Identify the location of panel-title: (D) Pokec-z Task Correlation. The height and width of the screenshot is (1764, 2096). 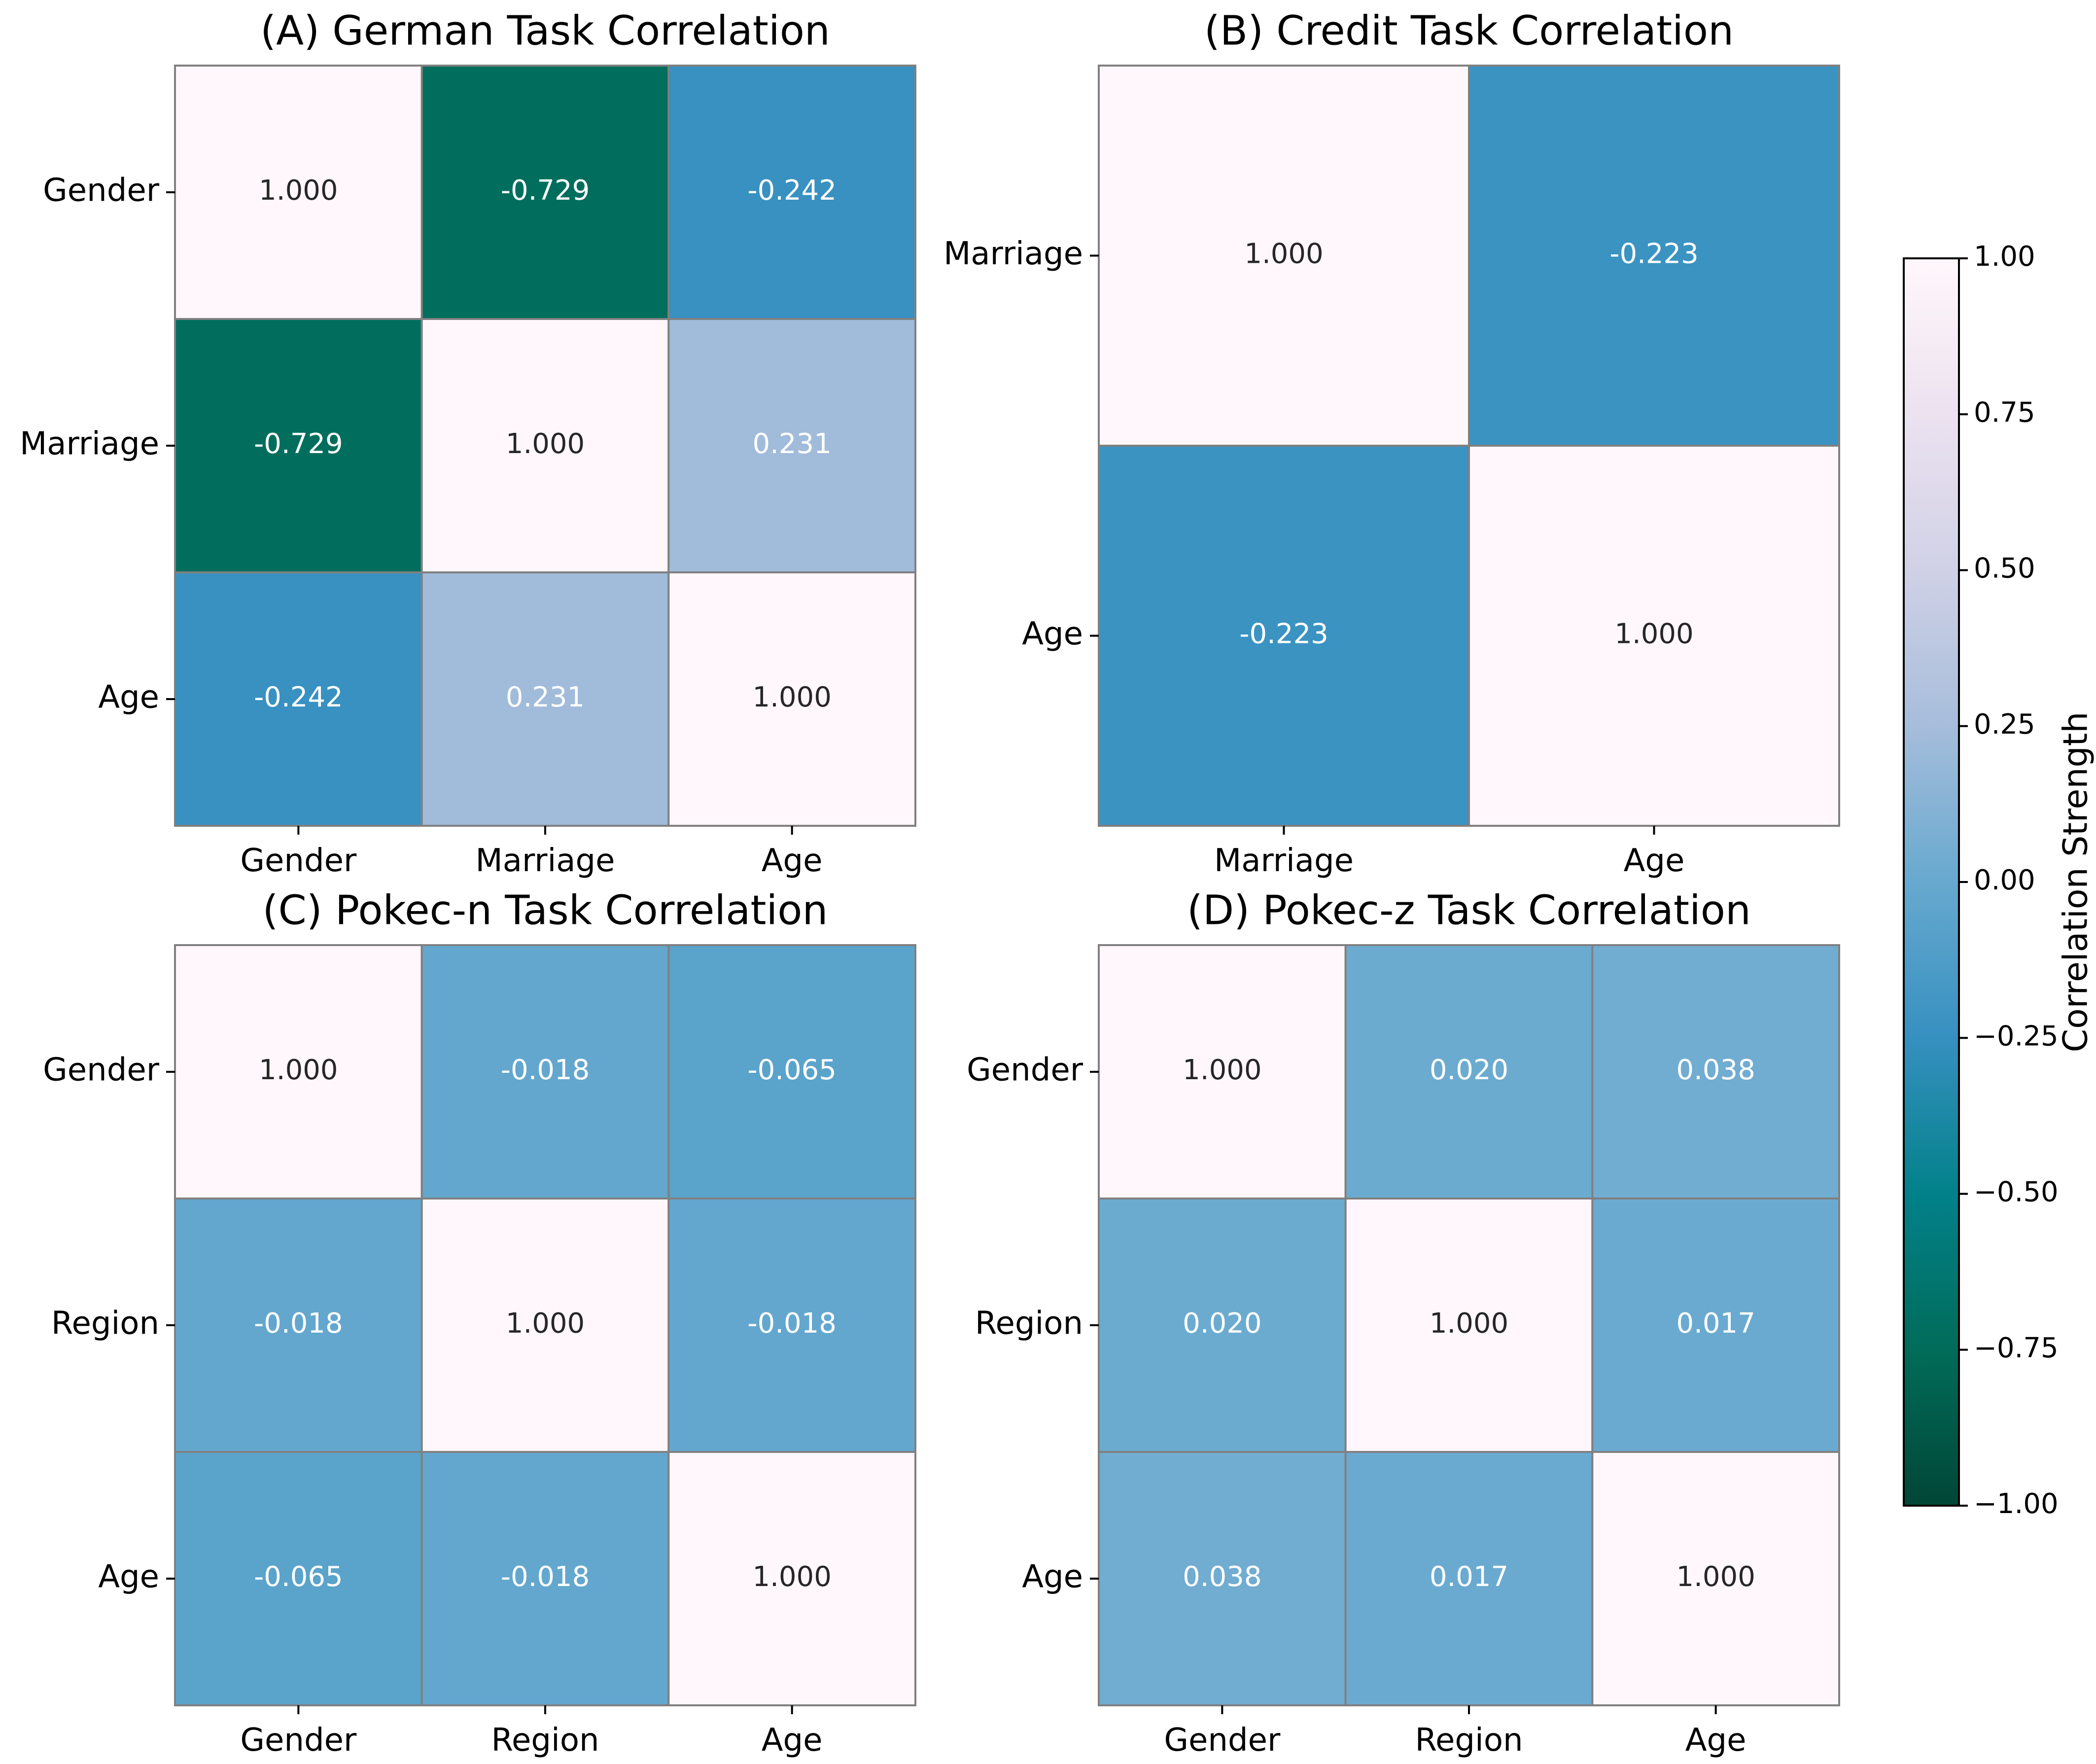
(1469, 911).